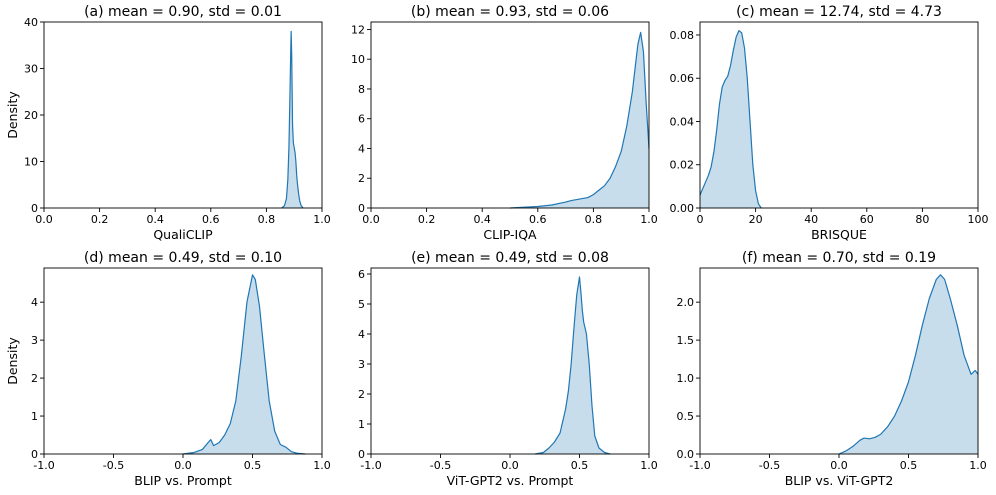 The height and width of the screenshot is (495, 996). What do you see at coordinates (510, 234) in the screenshot?
I see `x-axis-label: CLIP-IQA` at bounding box center [510, 234].